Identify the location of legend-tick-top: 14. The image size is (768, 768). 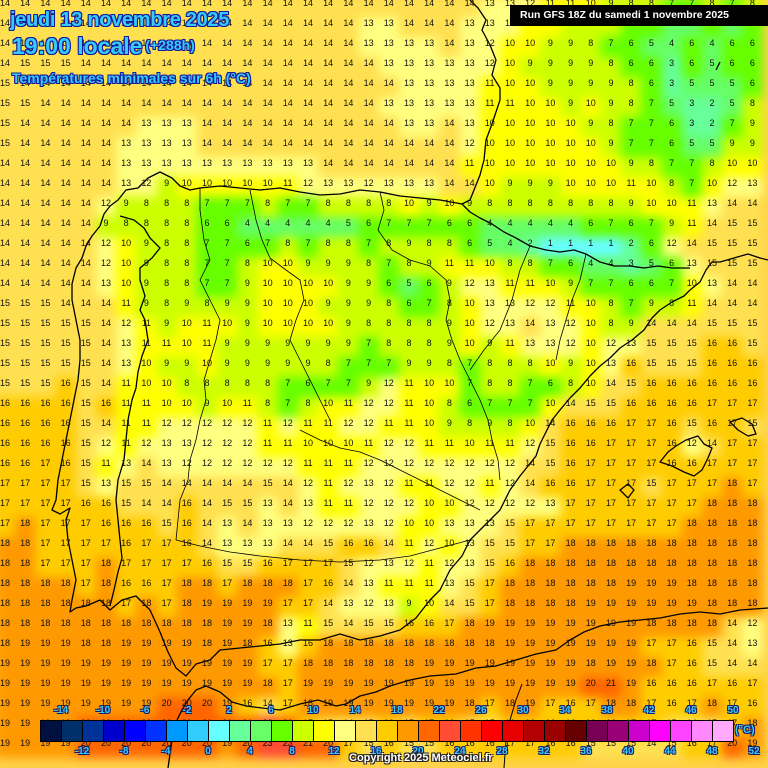
(355, 710).